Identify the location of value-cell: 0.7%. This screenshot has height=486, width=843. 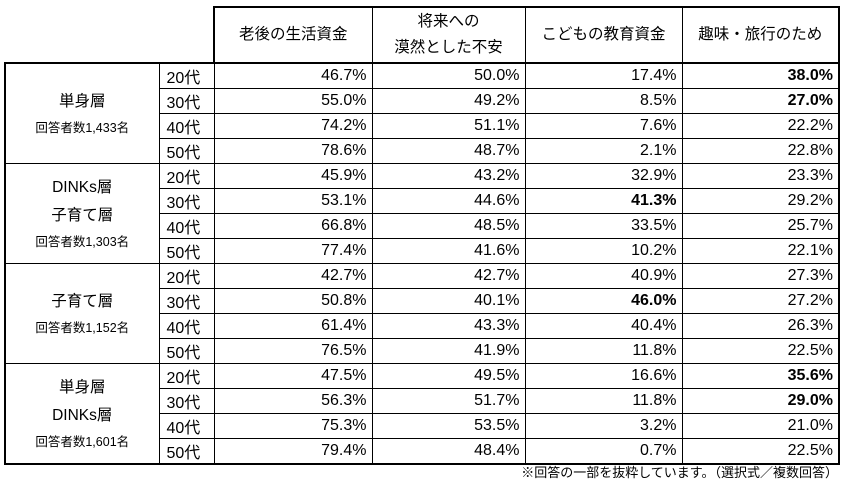
(603, 451).